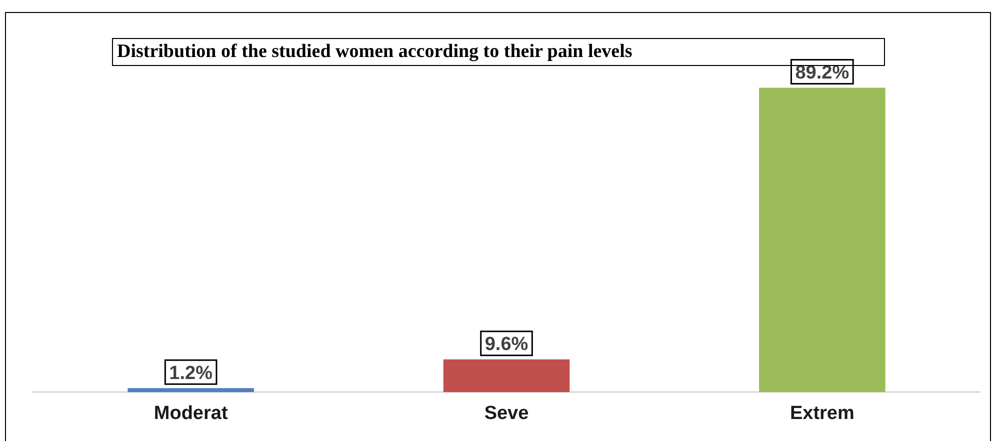 Image resolution: width=998 pixels, height=441 pixels. I want to click on x-tick-label: Moderat, so click(191, 413).